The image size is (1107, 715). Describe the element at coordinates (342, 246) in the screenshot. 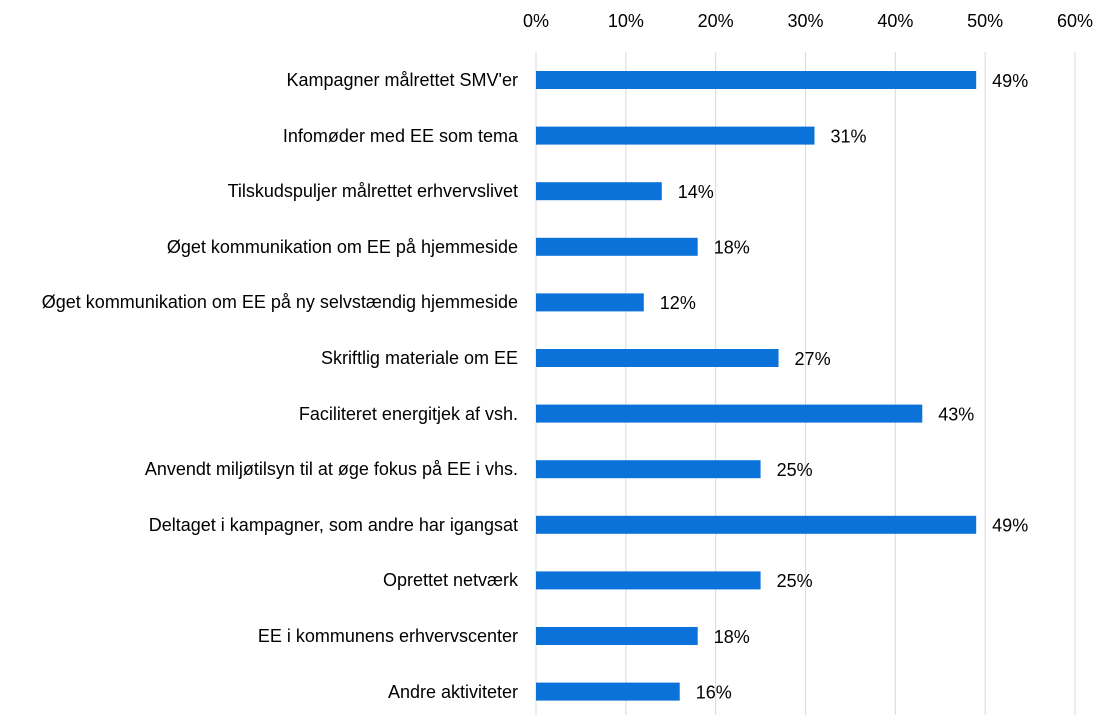

I see `category-label: Øget kommunikation om EE på hjemmeside` at that location.